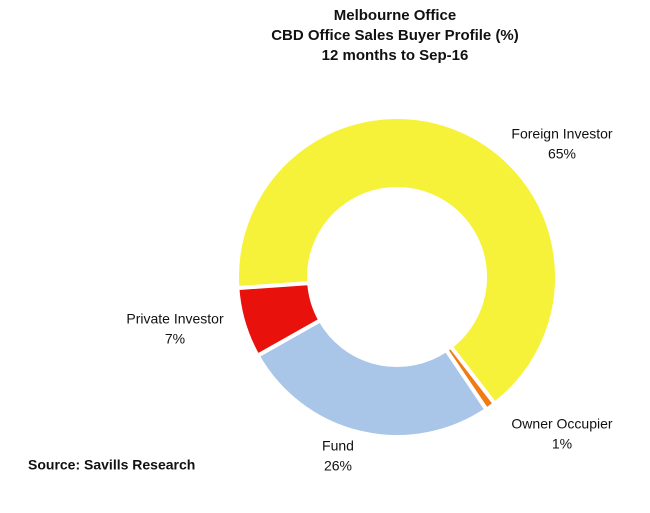 This screenshot has width=650, height=513. What do you see at coordinates (562, 444) in the screenshot?
I see `slice-value: 1%` at bounding box center [562, 444].